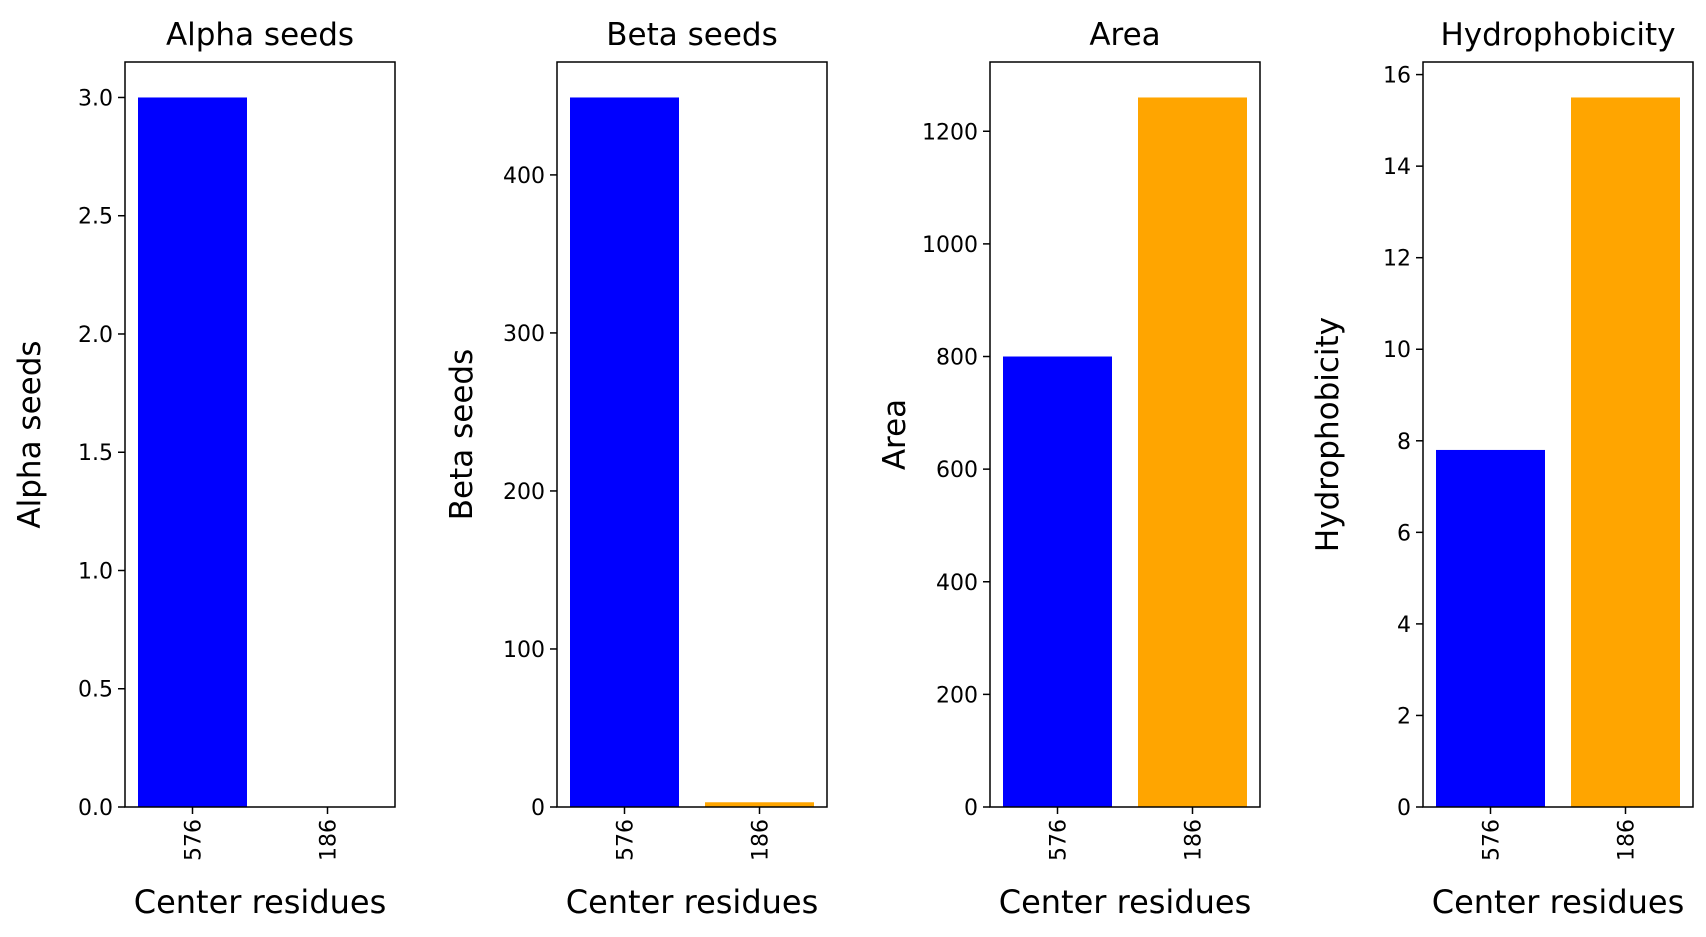 The image size is (1706, 937). I want to click on y-tick-label: 8, so click(1404, 442).